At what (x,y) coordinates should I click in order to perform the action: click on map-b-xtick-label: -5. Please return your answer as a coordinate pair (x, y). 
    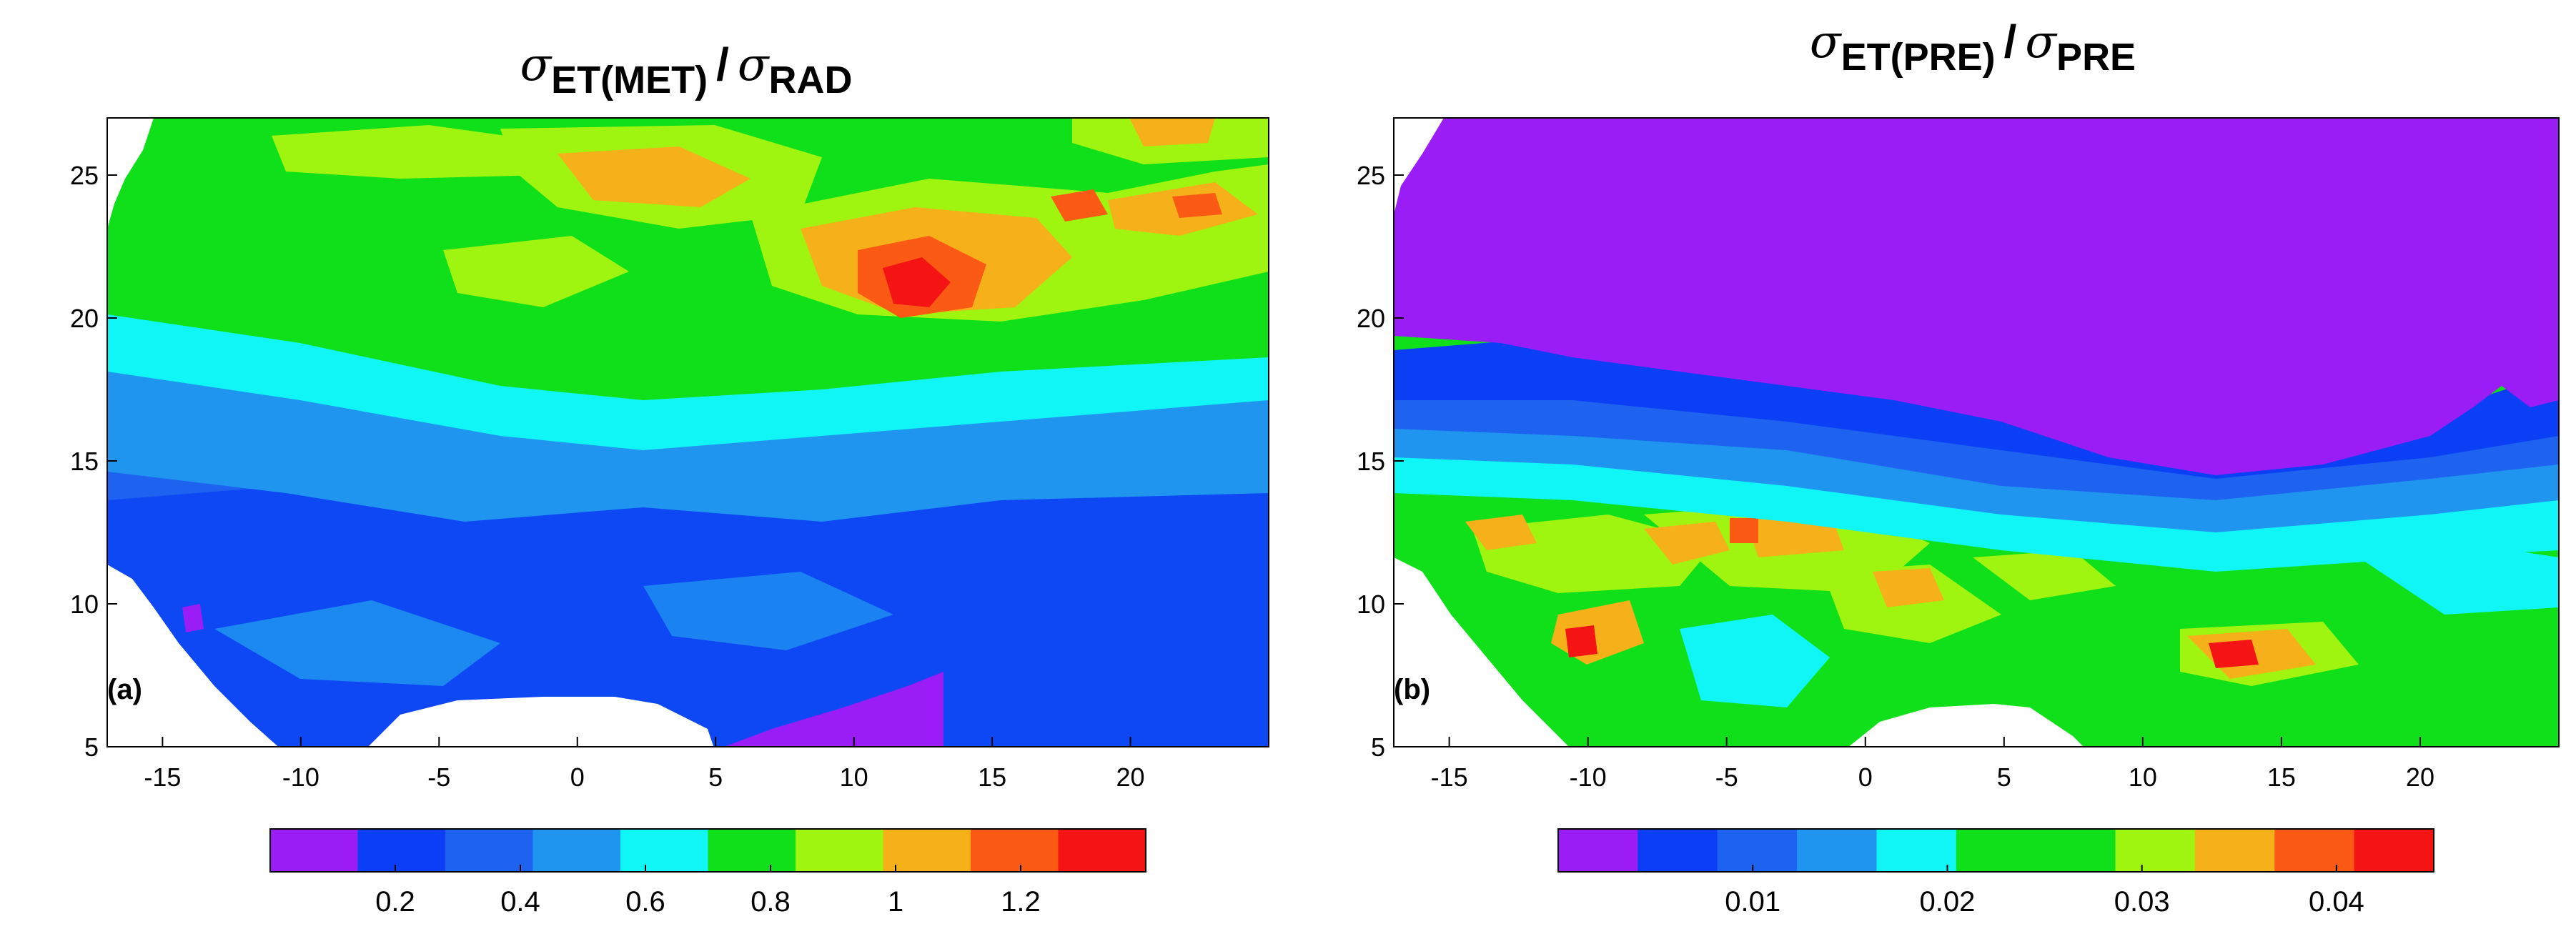
    Looking at the image, I should click on (1727, 777).